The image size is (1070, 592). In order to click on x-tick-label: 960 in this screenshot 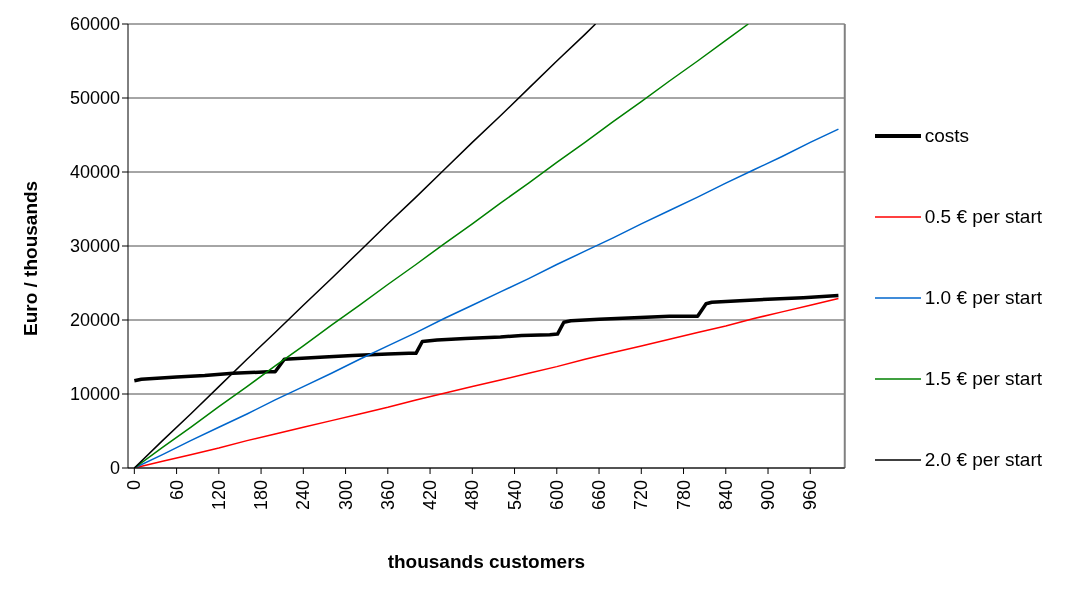, I will do `click(810, 495)`.